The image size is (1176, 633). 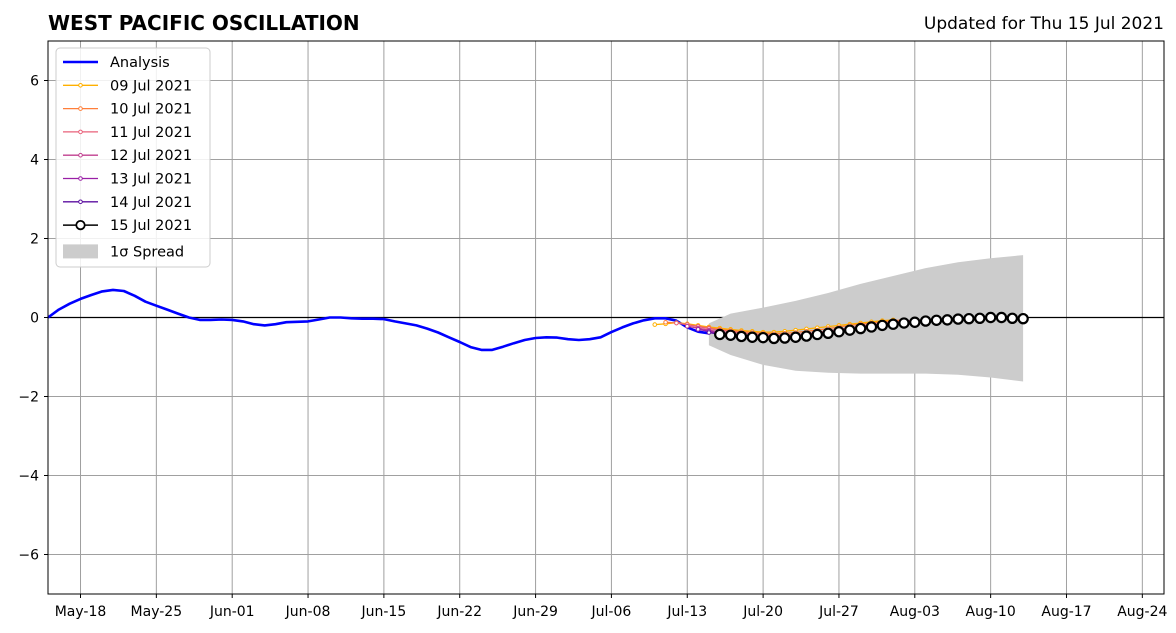 What do you see at coordinates (28, 556) in the screenshot?
I see `y-tick-label: −6` at bounding box center [28, 556].